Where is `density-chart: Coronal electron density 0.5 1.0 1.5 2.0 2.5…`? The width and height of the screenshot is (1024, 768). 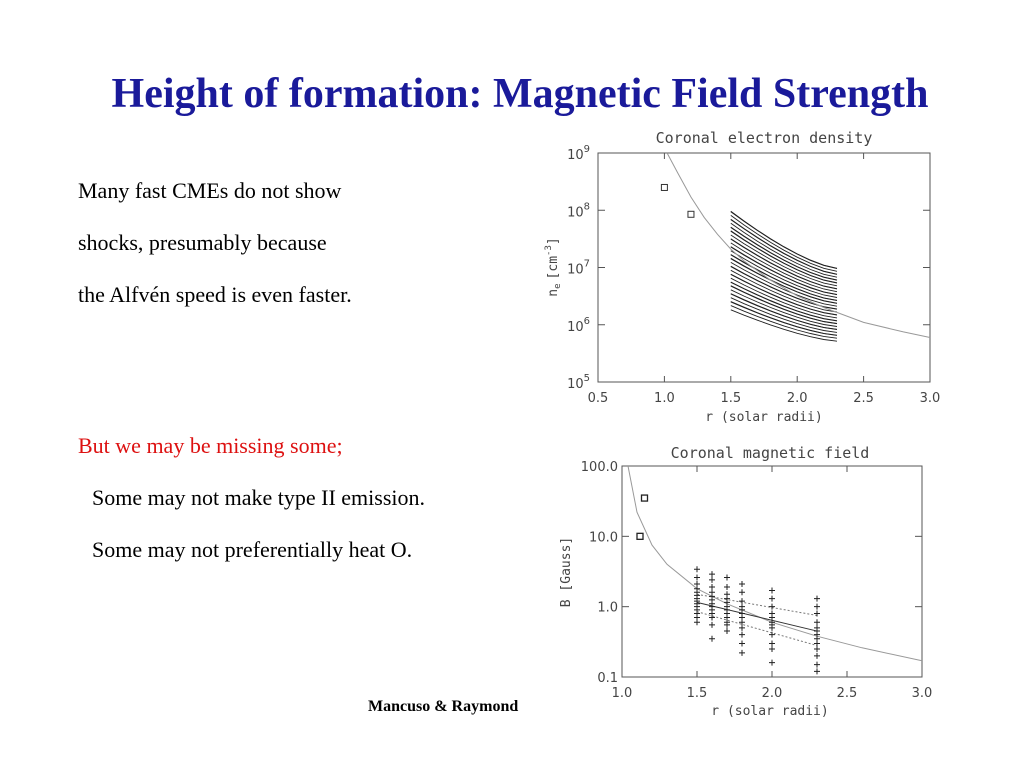 density-chart: Coronal electron density 0.5 1.0 1.5 2.0 2.5… is located at coordinates (742, 277).